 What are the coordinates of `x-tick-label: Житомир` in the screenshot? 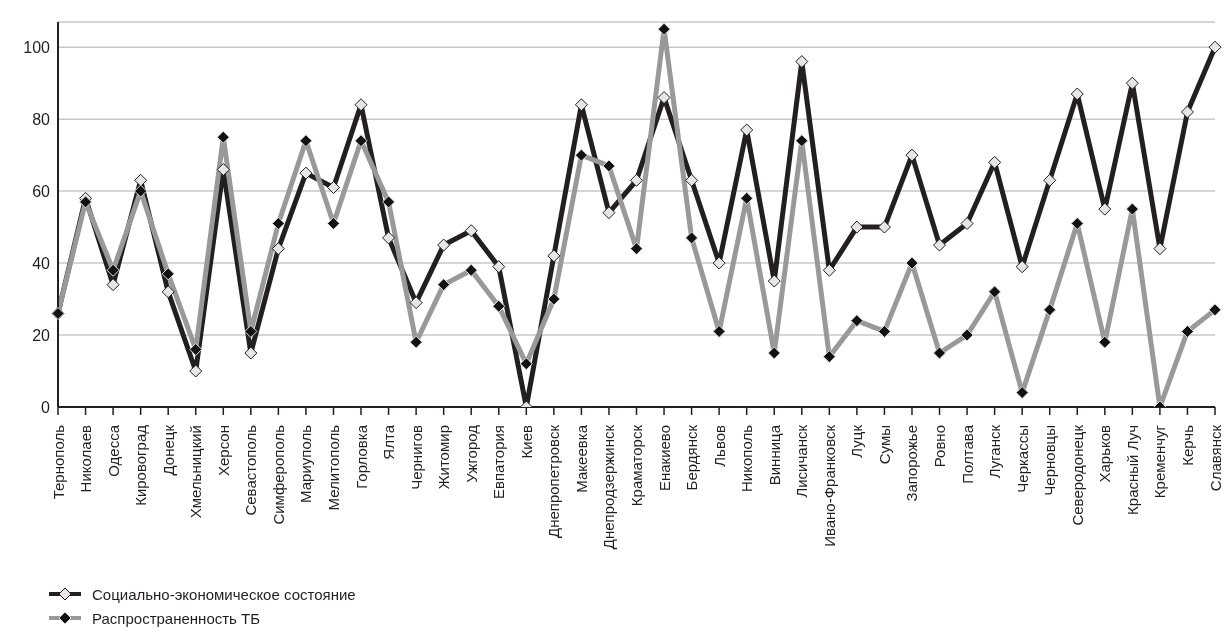 It's located at (444, 457).